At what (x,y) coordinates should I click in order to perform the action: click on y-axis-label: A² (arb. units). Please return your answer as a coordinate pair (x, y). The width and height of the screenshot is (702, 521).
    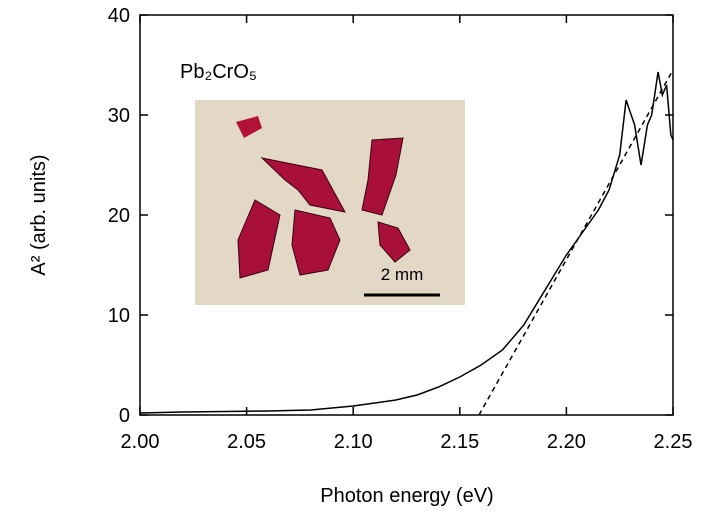
    Looking at the image, I should click on (39, 214).